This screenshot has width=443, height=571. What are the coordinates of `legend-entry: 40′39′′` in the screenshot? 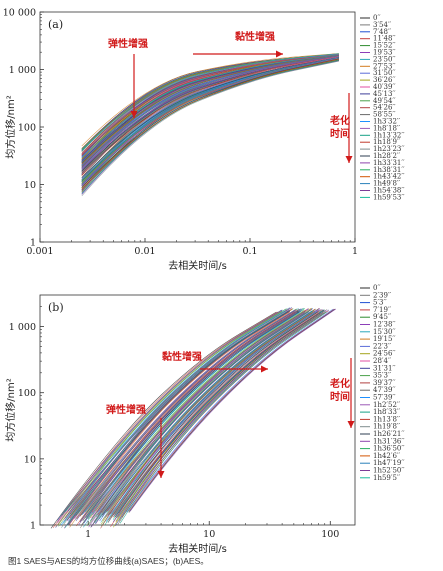 It's located at (384, 87).